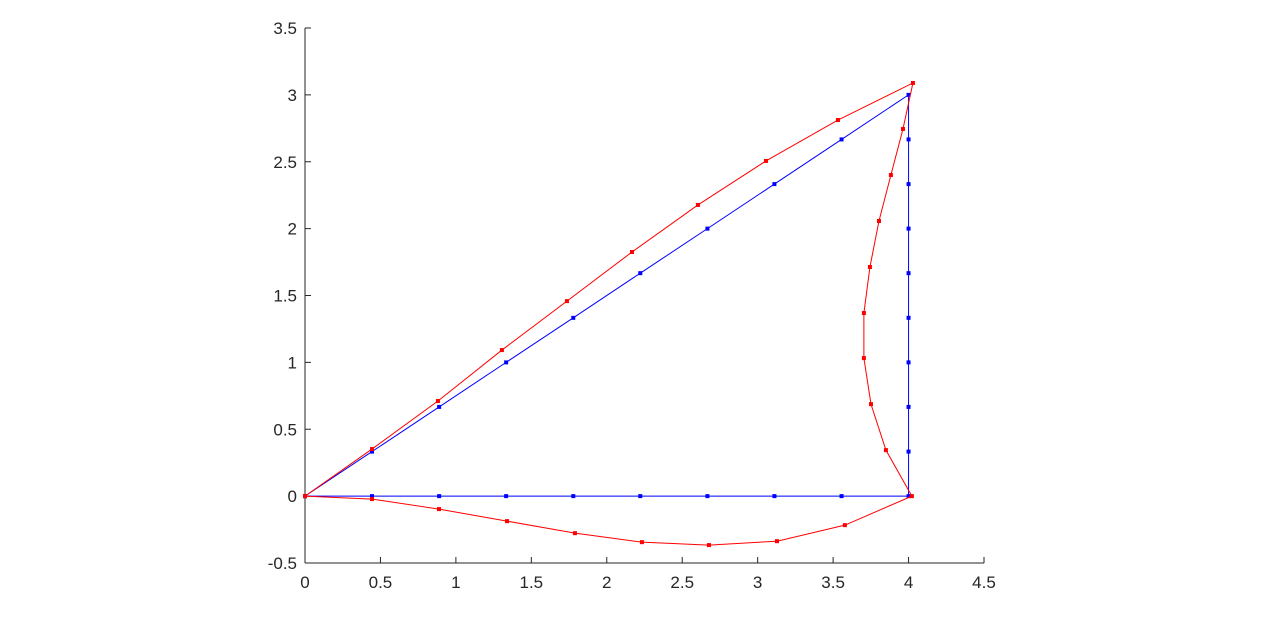 The height and width of the screenshot is (640, 1280). I want to click on y-tick-label: 0.5, so click(285, 429).